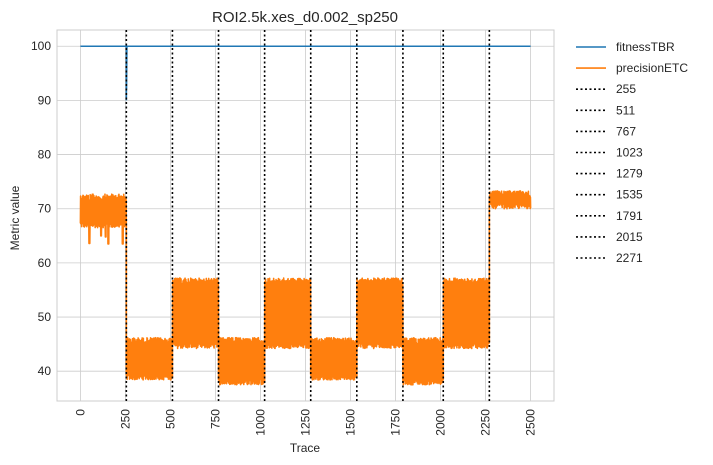 The width and height of the screenshot is (713, 465). What do you see at coordinates (351, 422) in the screenshot?
I see `x-tick-label: 1500` at bounding box center [351, 422].